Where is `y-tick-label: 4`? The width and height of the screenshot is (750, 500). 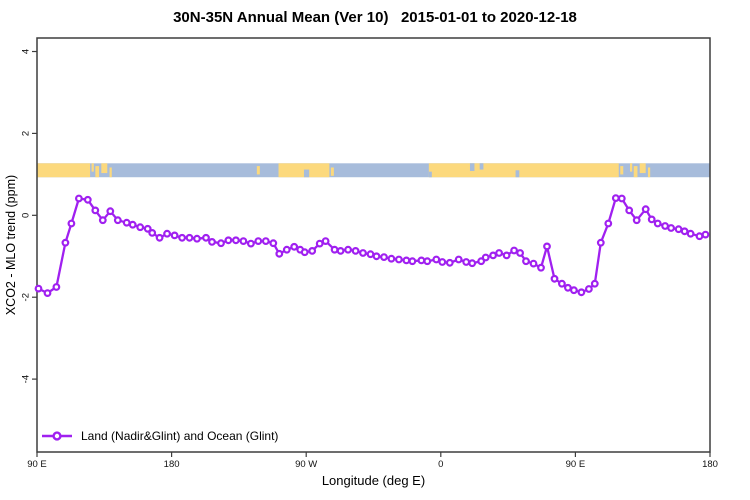
y-tick-label: 4 is located at coordinates (26, 51).